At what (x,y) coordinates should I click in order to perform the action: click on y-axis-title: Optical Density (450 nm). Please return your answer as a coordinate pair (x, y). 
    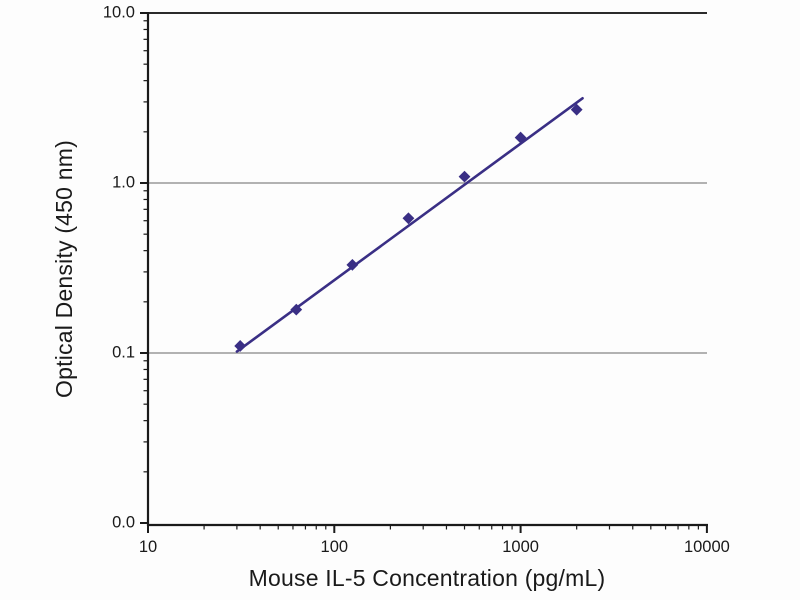
    Looking at the image, I should click on (64, 269).